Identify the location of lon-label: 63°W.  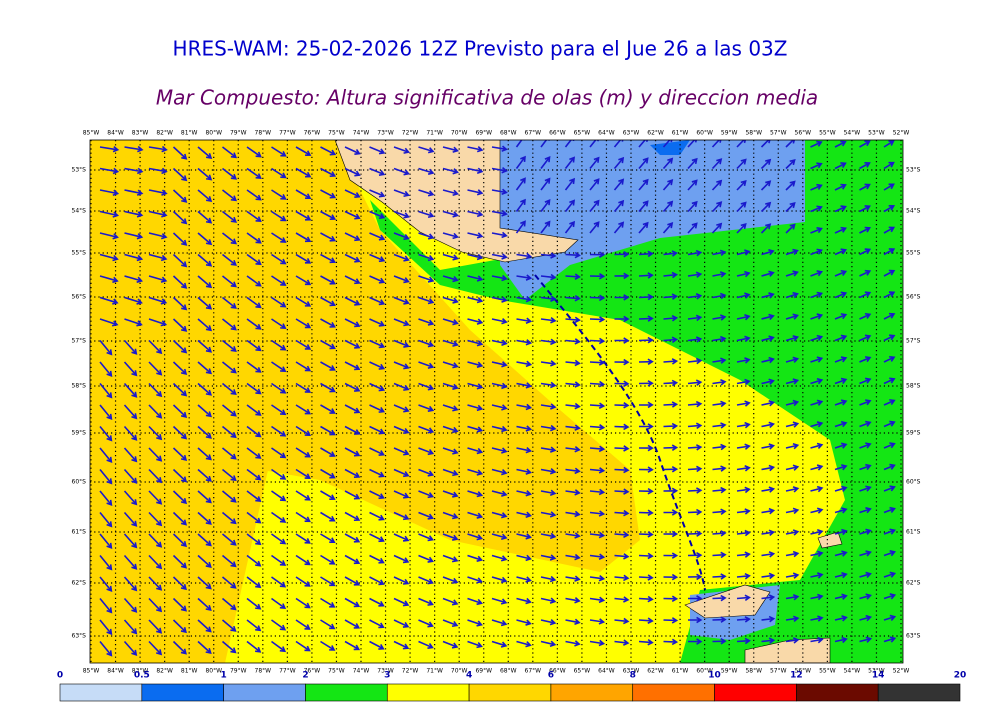
(631, 133).